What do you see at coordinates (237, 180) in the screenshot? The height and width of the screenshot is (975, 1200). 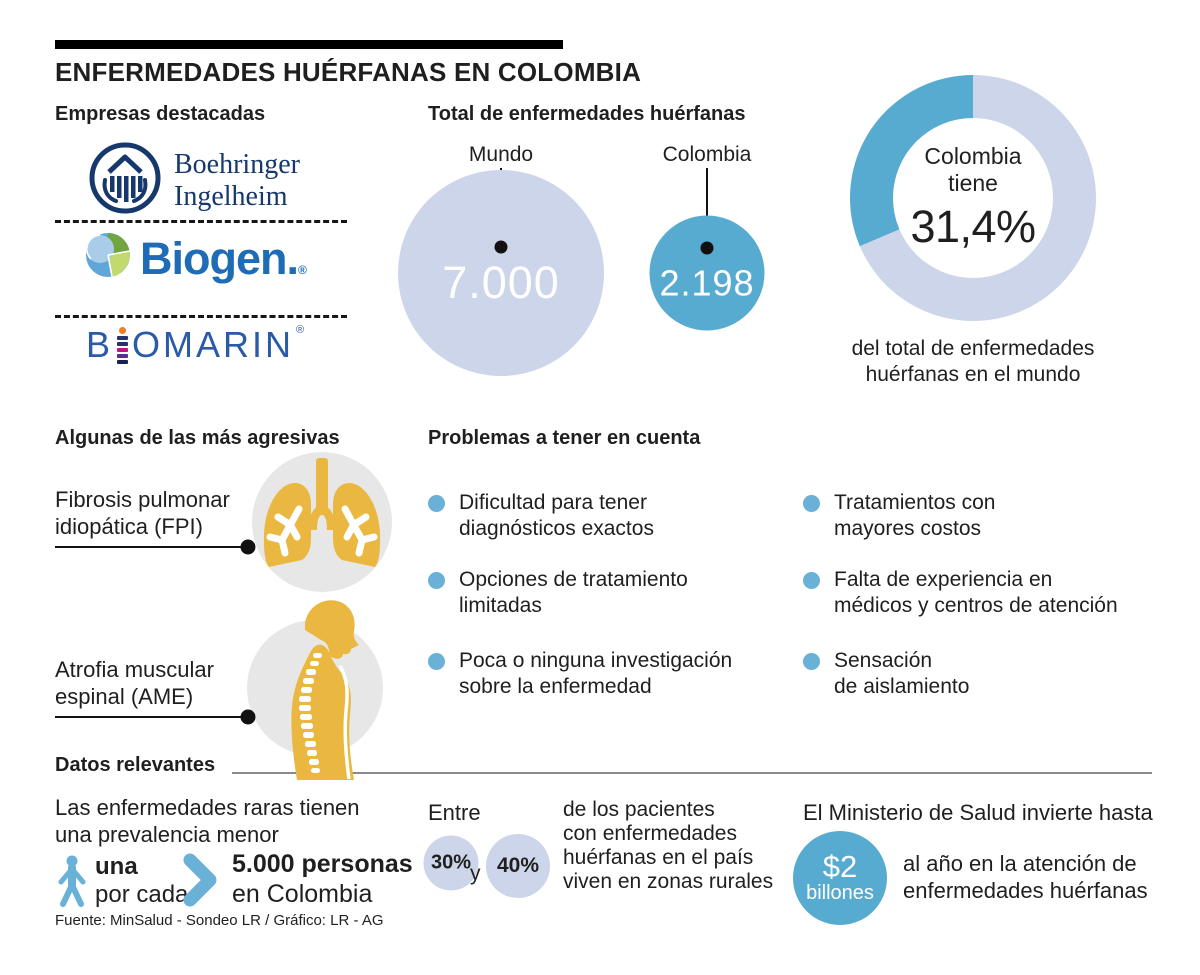 I see `boehringer-wordmark: Boehringer Ingelheim` at bounding box center [237, 180].